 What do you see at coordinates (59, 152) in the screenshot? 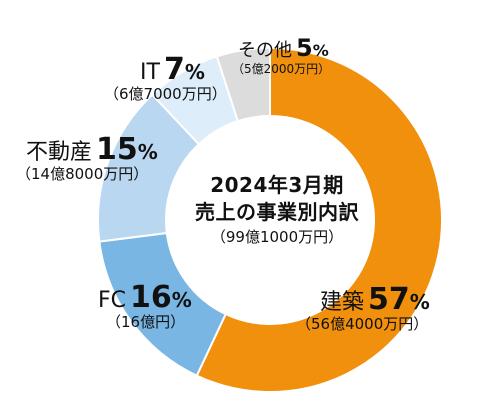
I see `slice-name: 不動産` at bounding box center [59, 152].